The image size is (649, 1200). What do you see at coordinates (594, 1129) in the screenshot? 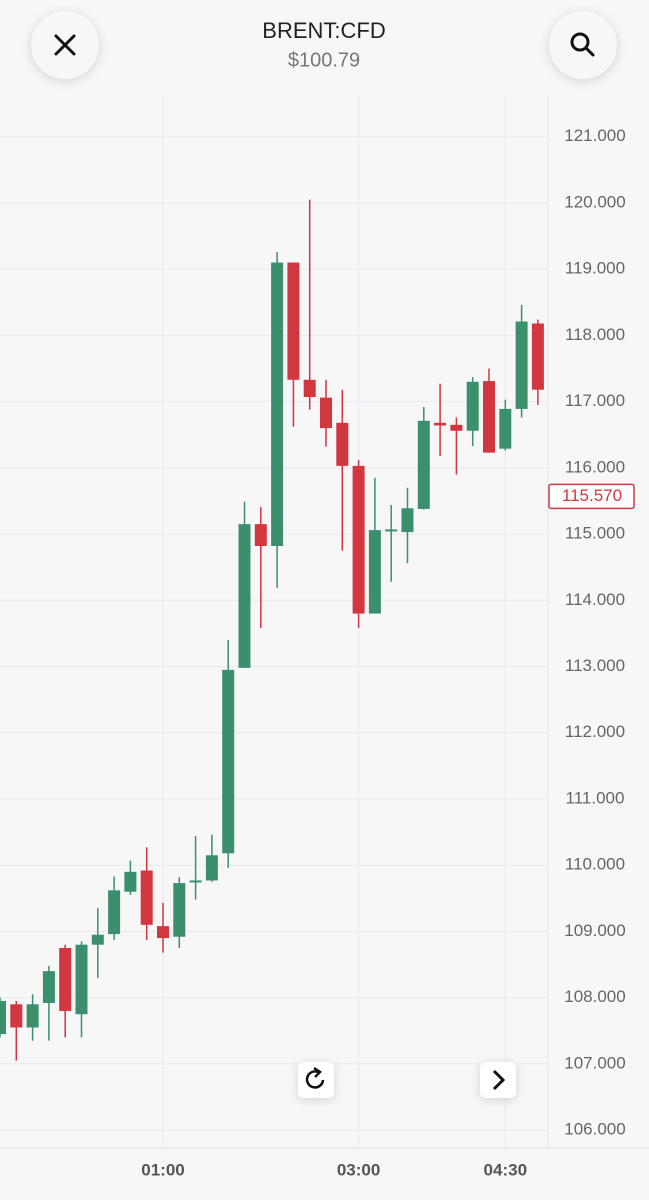
I see `y-tick-label: 106.000` at bounding box center [594, 1129].